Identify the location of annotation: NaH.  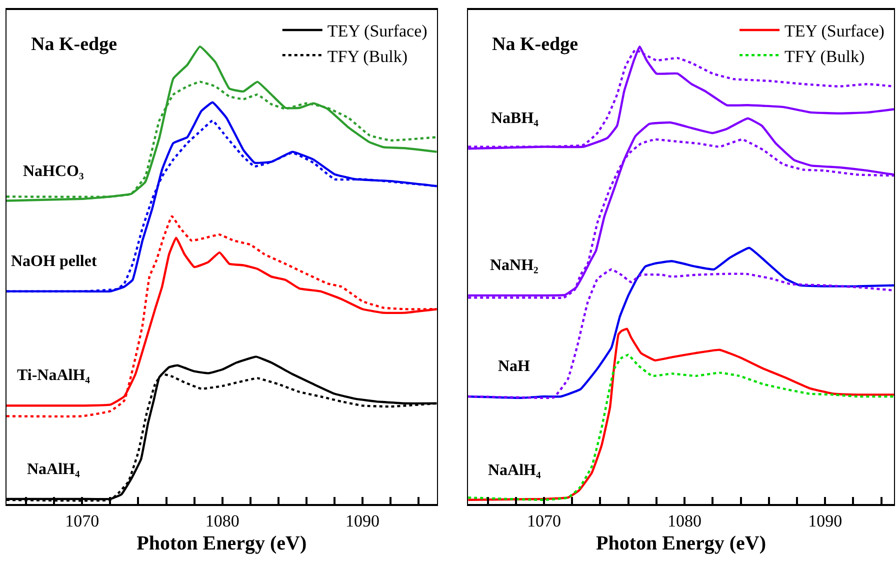
(514, 366).